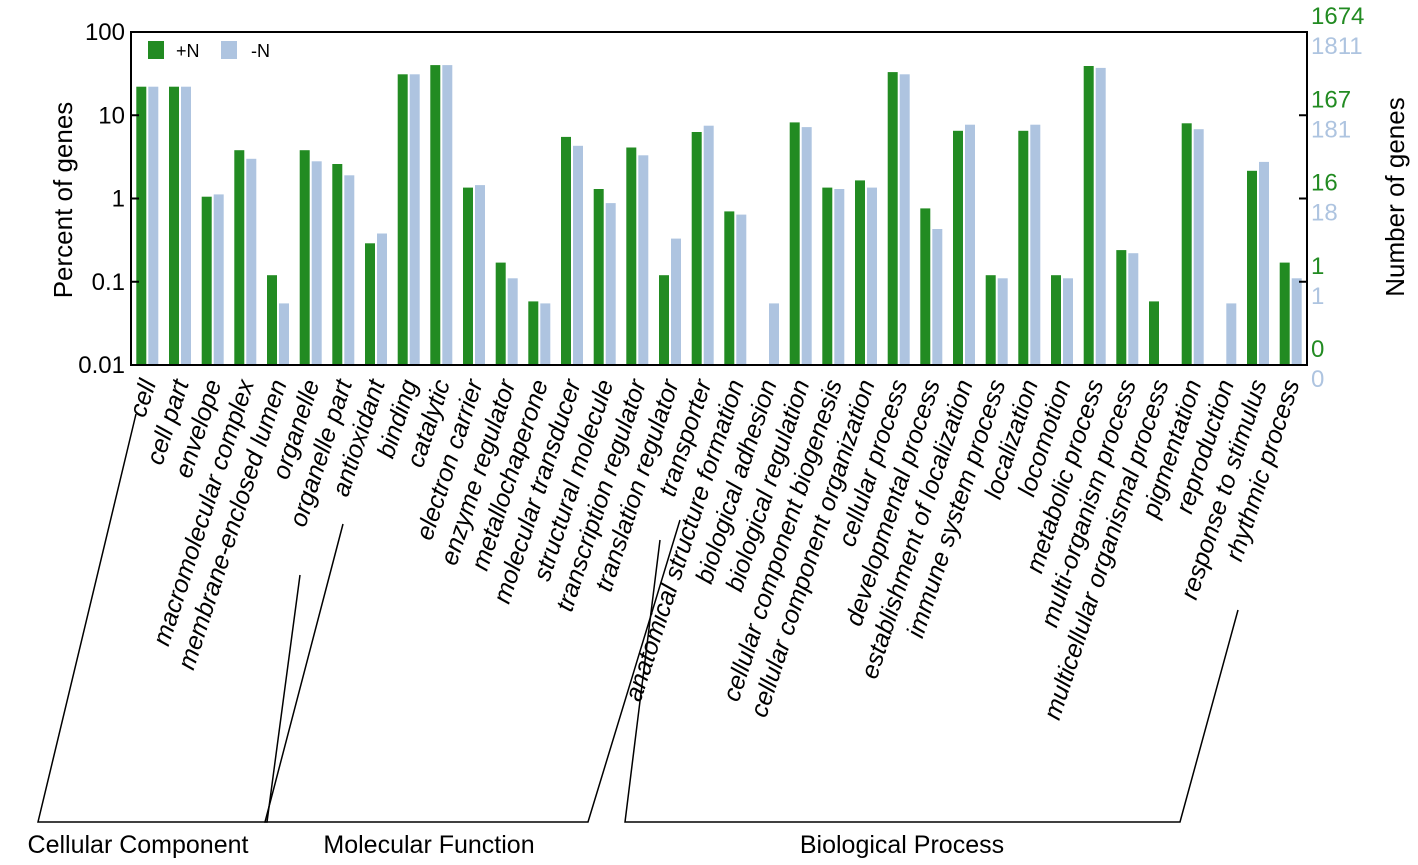 This screenshot has height=865, width=1418. I want to click on group-molecular-function: Molecular Function, so click(472, 689).